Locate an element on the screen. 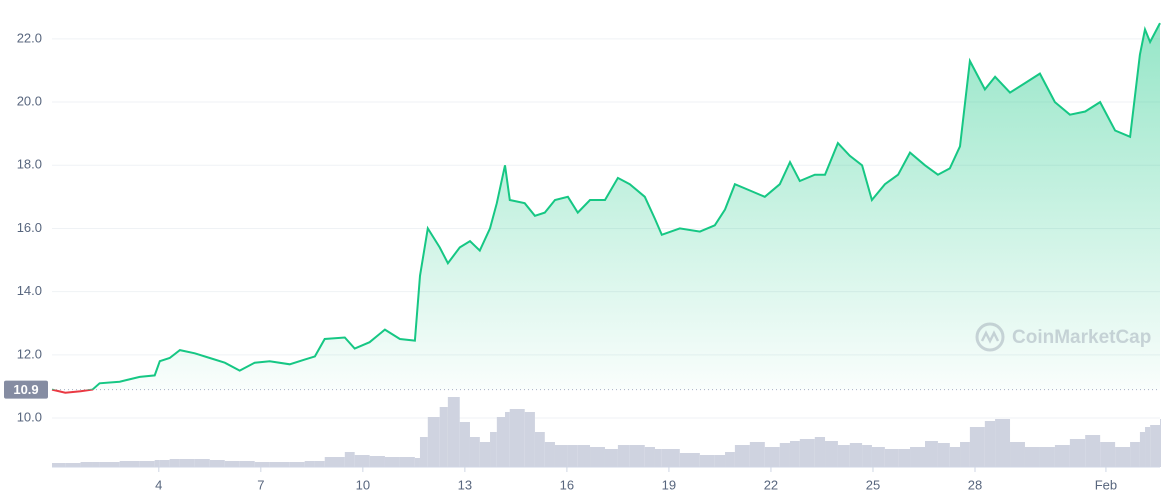 The height and width of the screenshot is (500, 1161). y-tick-label: 10.0 is located at coordinates (29, 416).